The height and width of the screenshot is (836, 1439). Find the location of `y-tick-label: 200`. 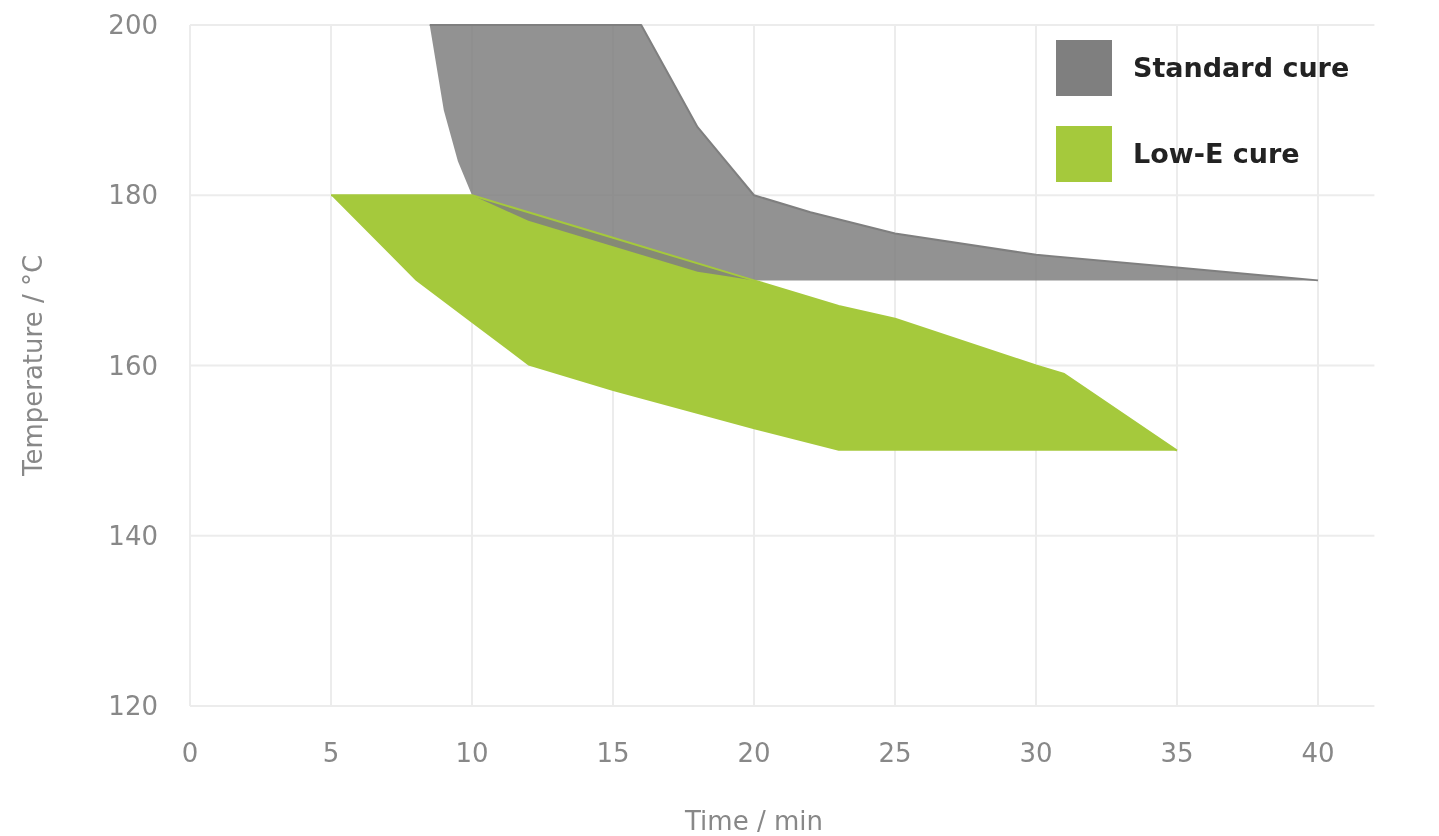

y-tick-label: 200 is located at coordinates (133, 25).